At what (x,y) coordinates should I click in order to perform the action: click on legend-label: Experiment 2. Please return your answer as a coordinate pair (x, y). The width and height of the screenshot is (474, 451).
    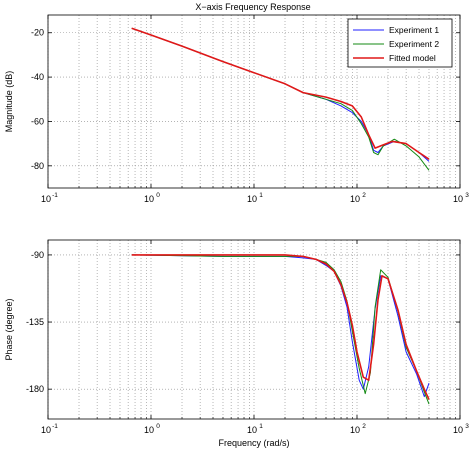
    Looking at the image, I should click on (414, 44).